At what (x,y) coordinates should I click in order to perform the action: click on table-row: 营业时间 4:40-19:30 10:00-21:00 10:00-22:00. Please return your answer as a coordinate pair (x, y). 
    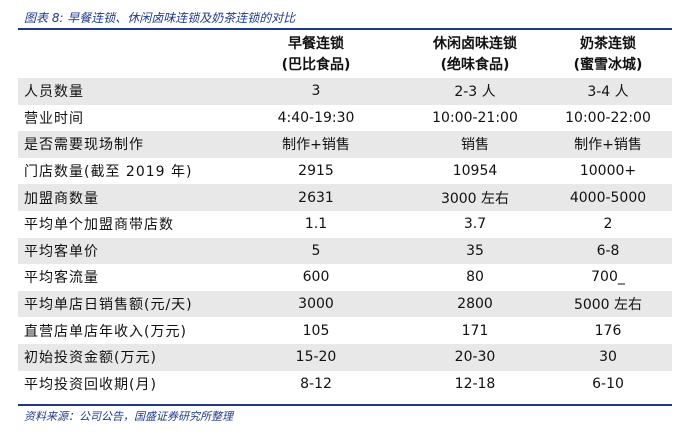
    Looking at the image, I should click on (345, 118).